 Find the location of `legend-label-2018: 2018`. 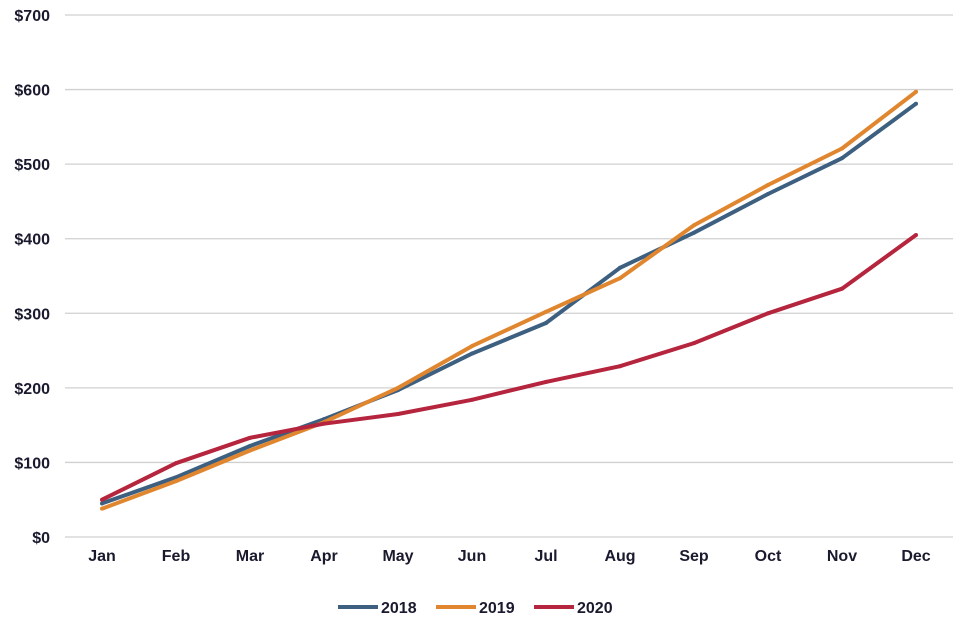

legend-label-2018: 2018 is located at coordinates (399, 608).